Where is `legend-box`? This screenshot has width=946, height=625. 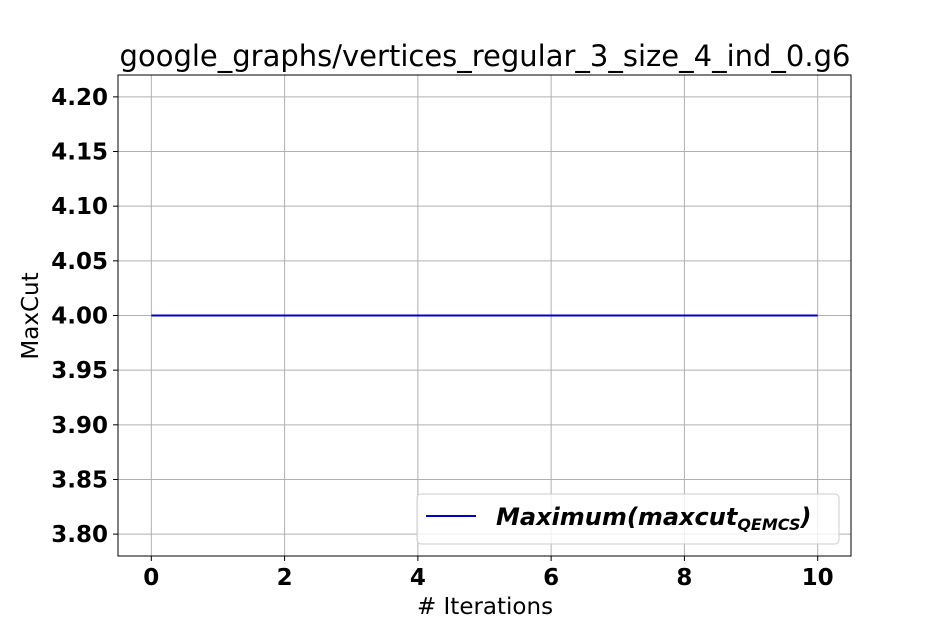 legend-box is located at coordinates (628, 519).